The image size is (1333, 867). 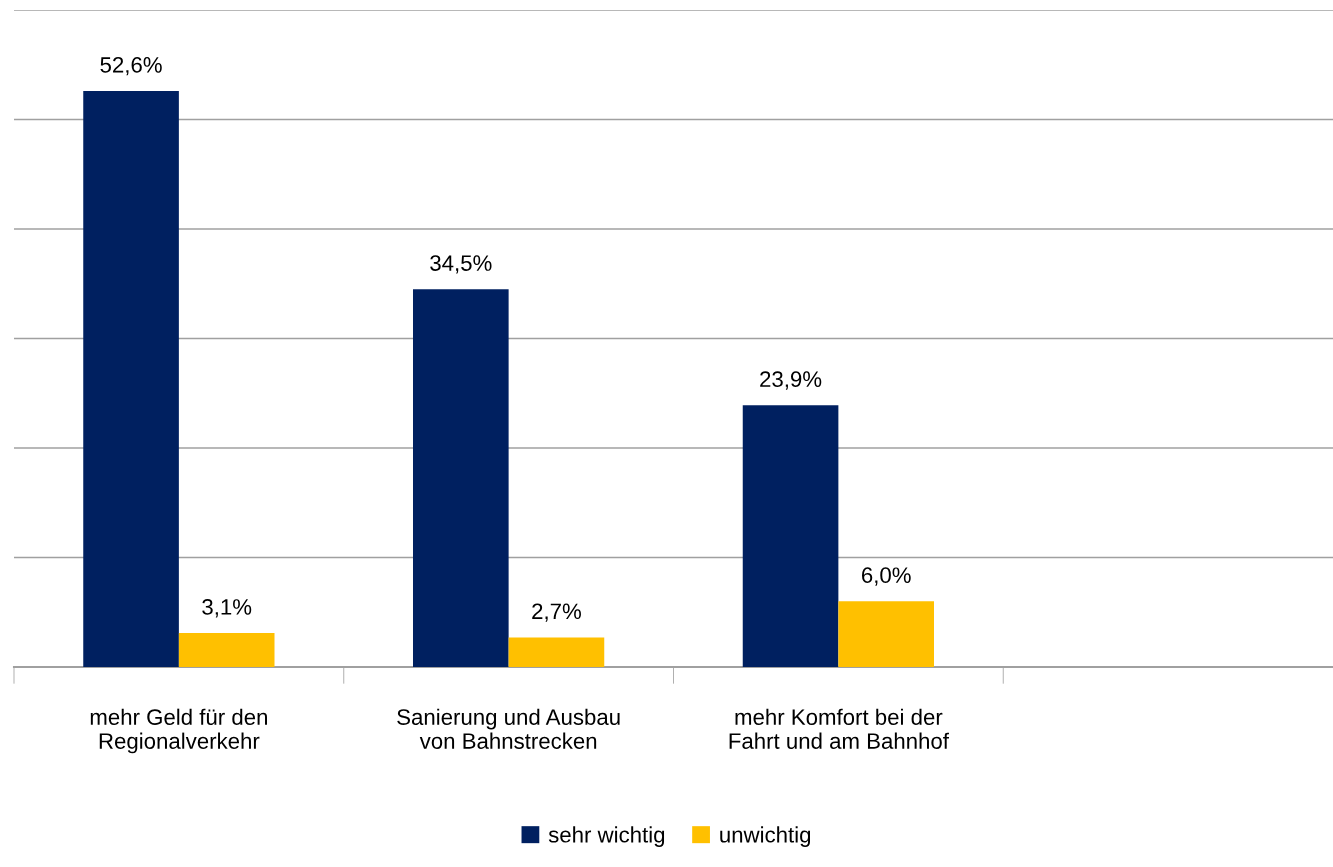 What do you see at coordinates (508, 728) in the screenshot?
I see `x-tick-label: Sanierung und Ausbau von Bahnstrecken` at bounding box center [508, 728].